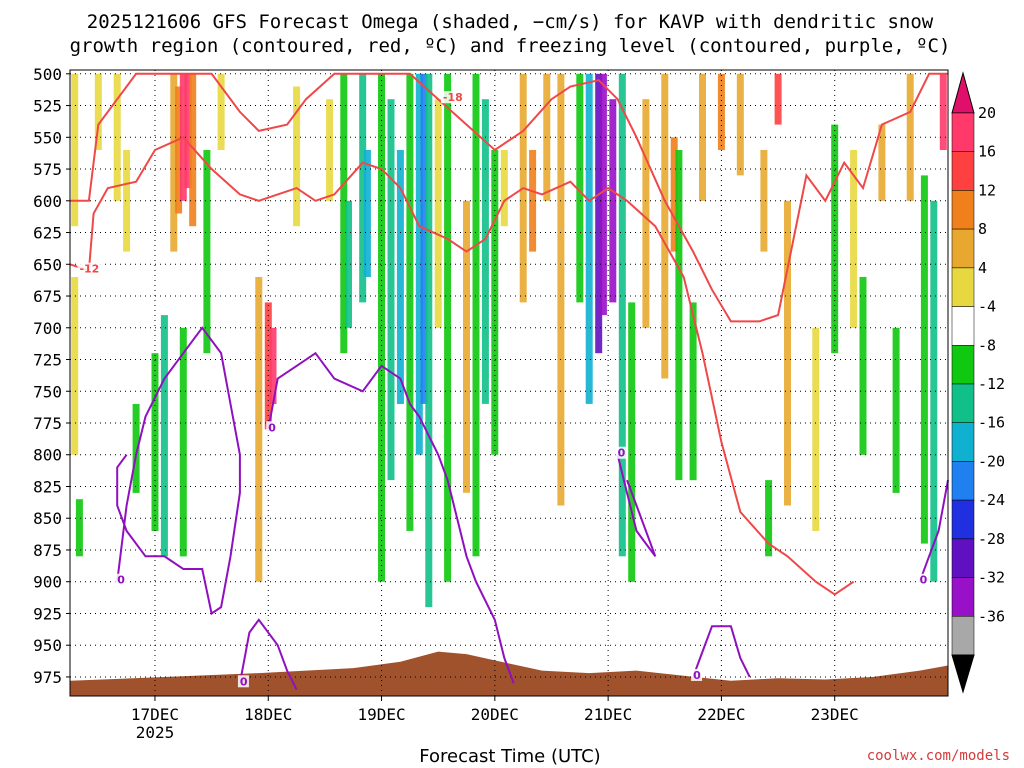  Describe the element at coordinates (47, 391) in the screenshot. I see `y-tick-label-750: 750` at that location.